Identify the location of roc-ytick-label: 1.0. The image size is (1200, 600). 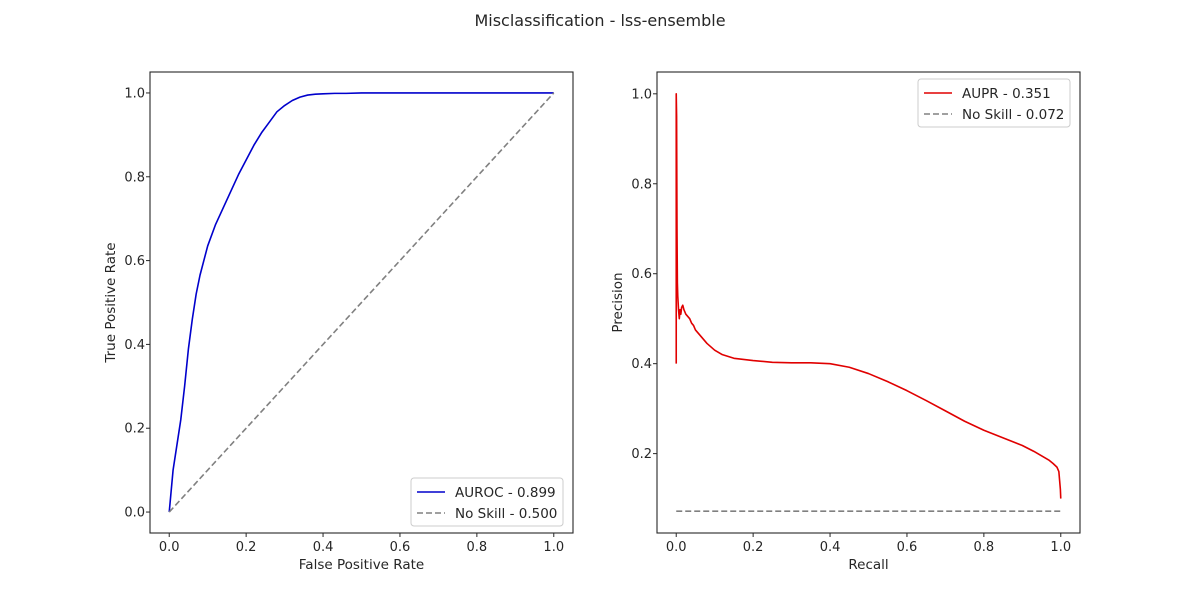
(134, 93).